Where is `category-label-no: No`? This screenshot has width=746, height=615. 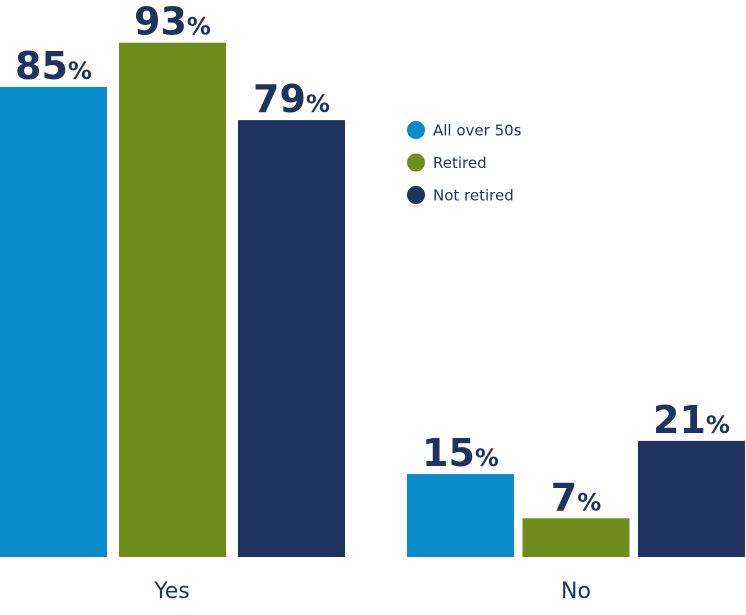
category-label-no: No is located at coordinates (576, 591).